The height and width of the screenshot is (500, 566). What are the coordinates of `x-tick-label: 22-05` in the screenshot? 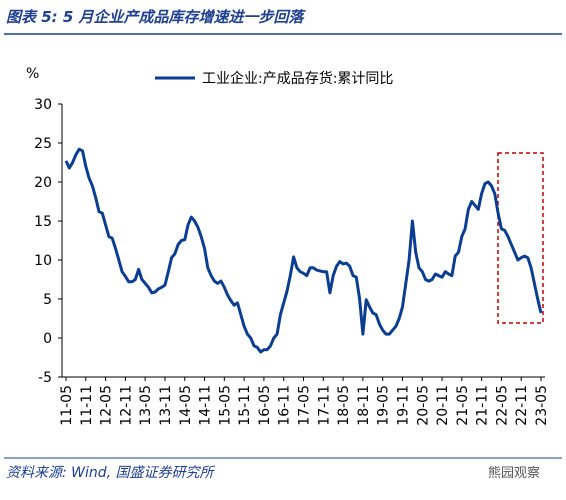 It's located at (502, 405).